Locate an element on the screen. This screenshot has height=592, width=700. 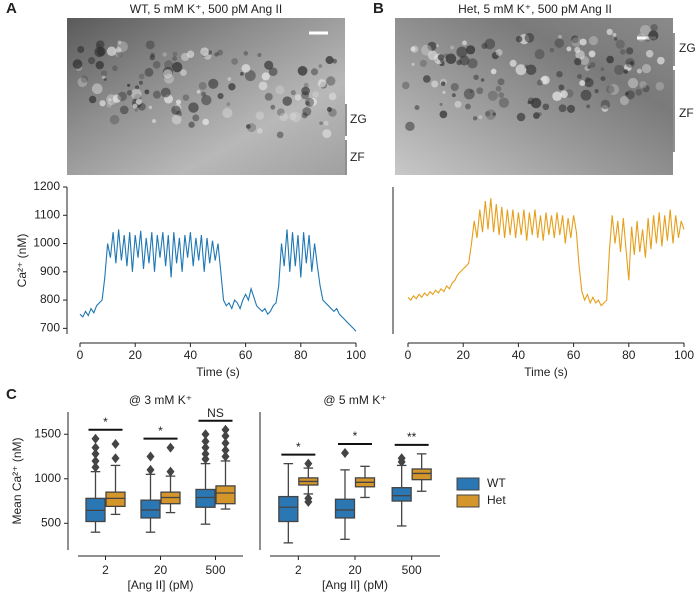
chart-title: @ 3 mM K⁺ is located at coordinates (160, 400).